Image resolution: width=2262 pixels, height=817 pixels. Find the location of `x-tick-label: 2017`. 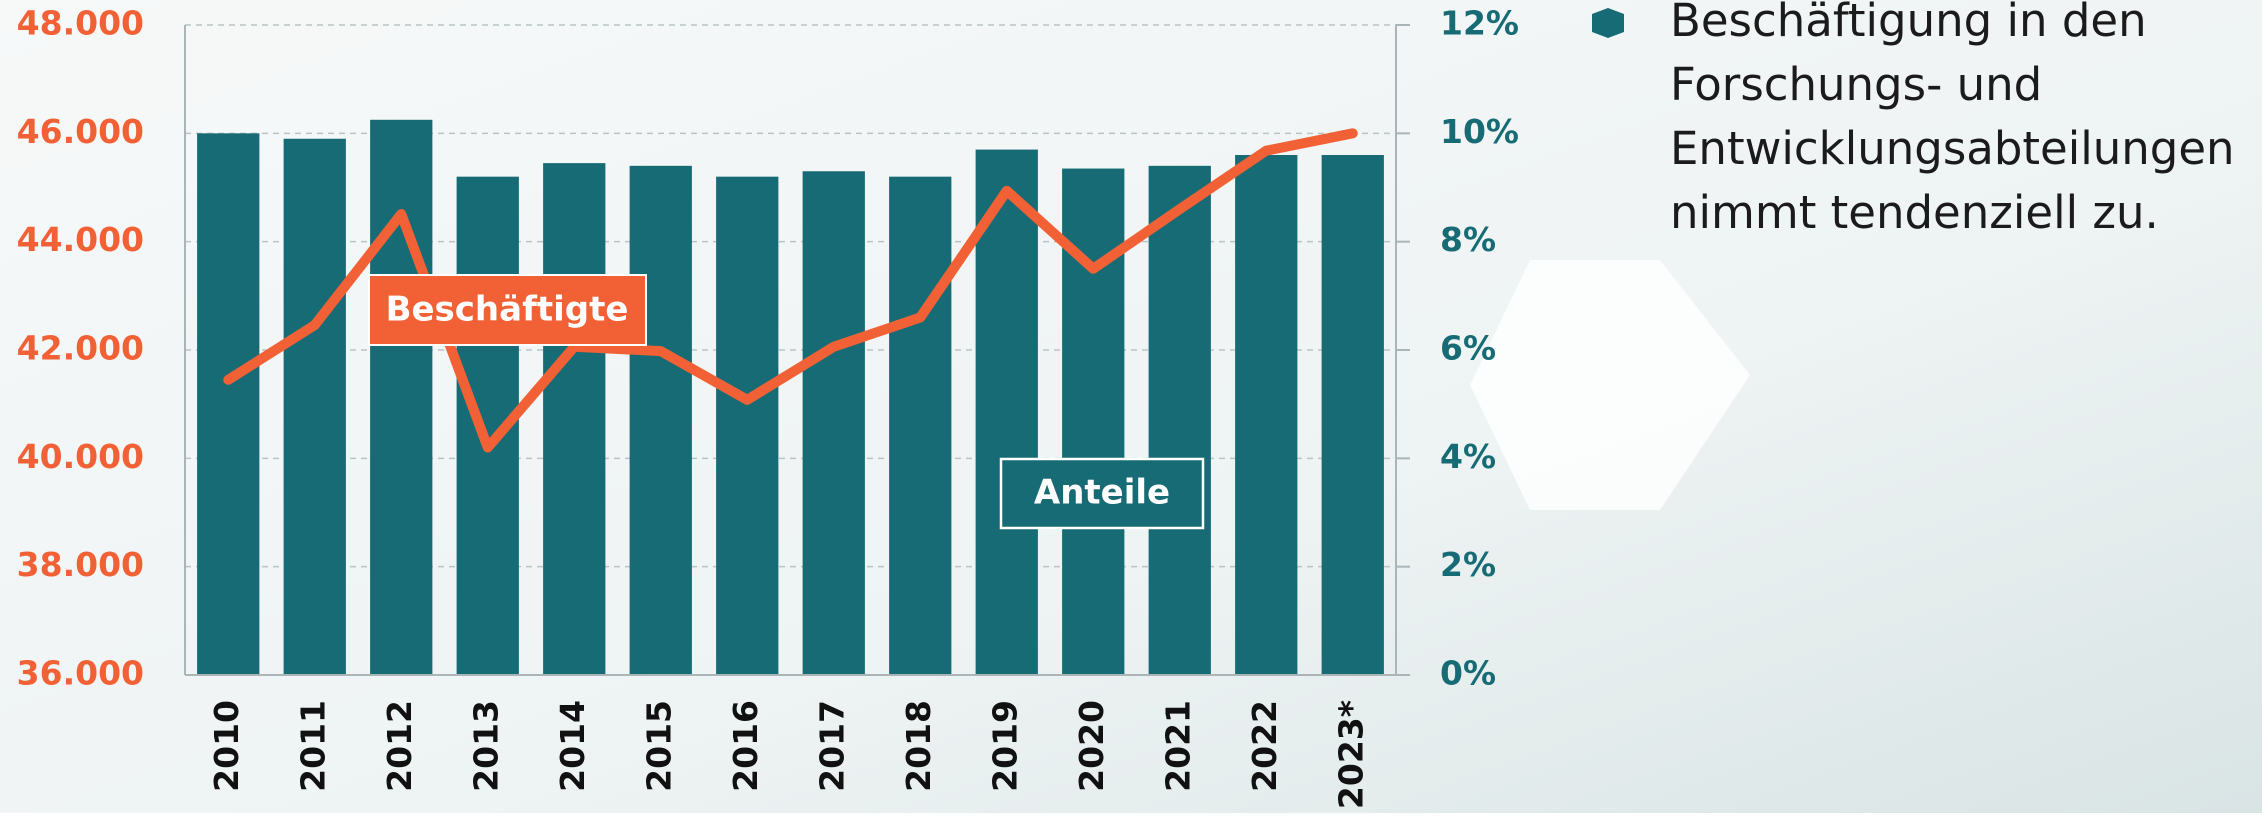

x-tick-label: 2017 is located at coordinates (831, 746).